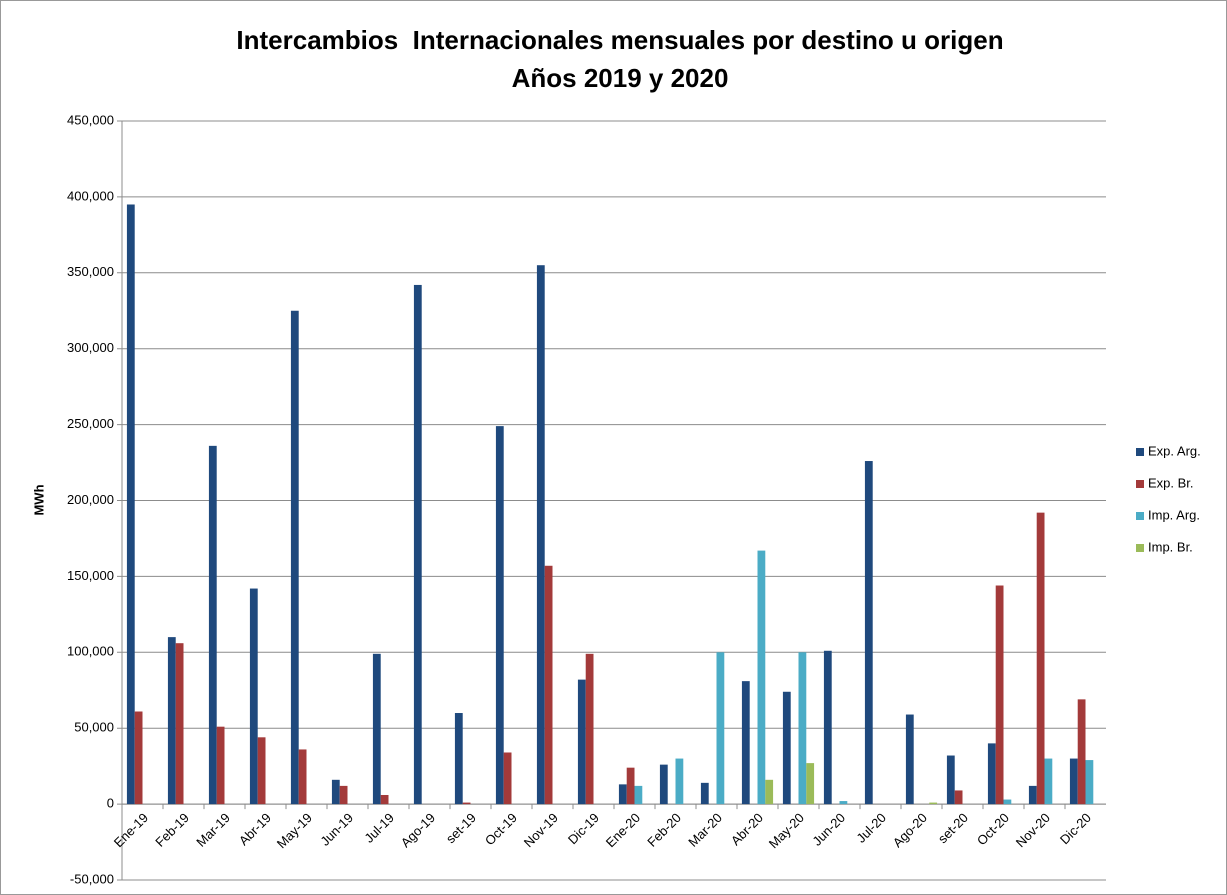 The width and height of the screenshot is (1227, 895). Describe the element at coordinates (1174, 514) in the screenshot. I see `legend-label: Imp. Arg.` at that location.